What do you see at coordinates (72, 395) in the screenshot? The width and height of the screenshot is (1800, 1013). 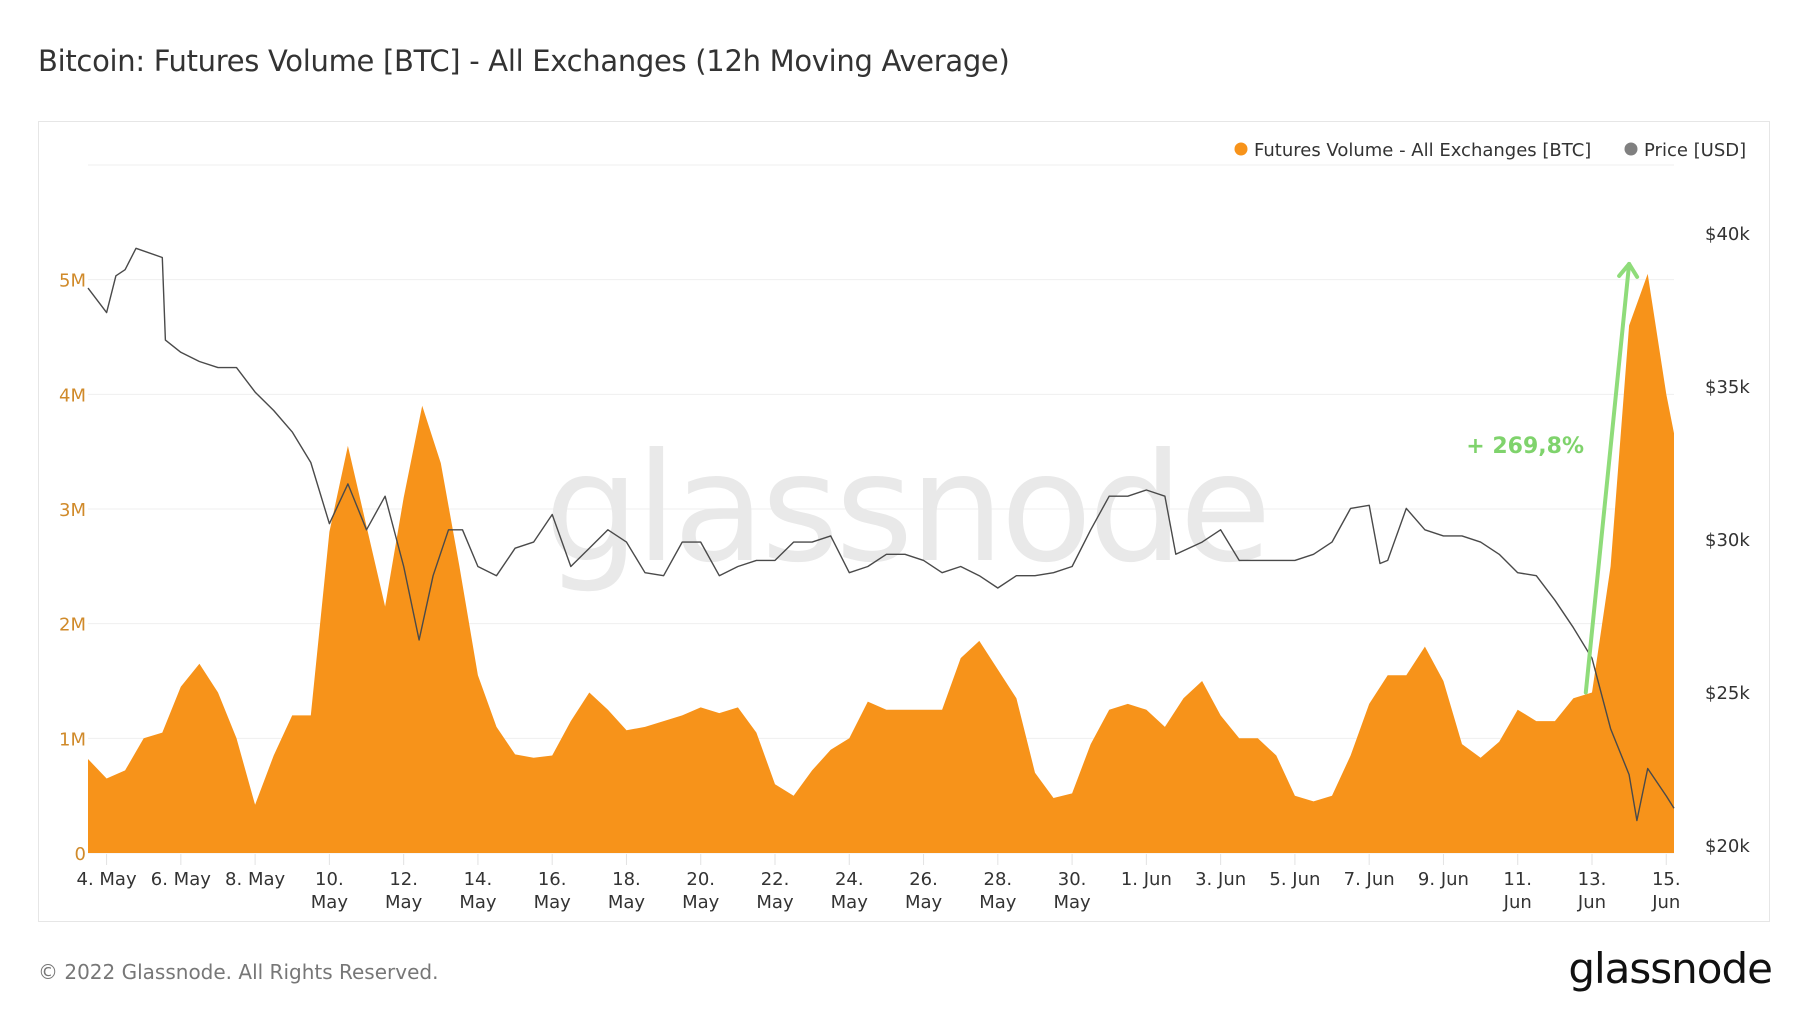 I see `left-tick-label: 4M` at bounding box center [72, 395].